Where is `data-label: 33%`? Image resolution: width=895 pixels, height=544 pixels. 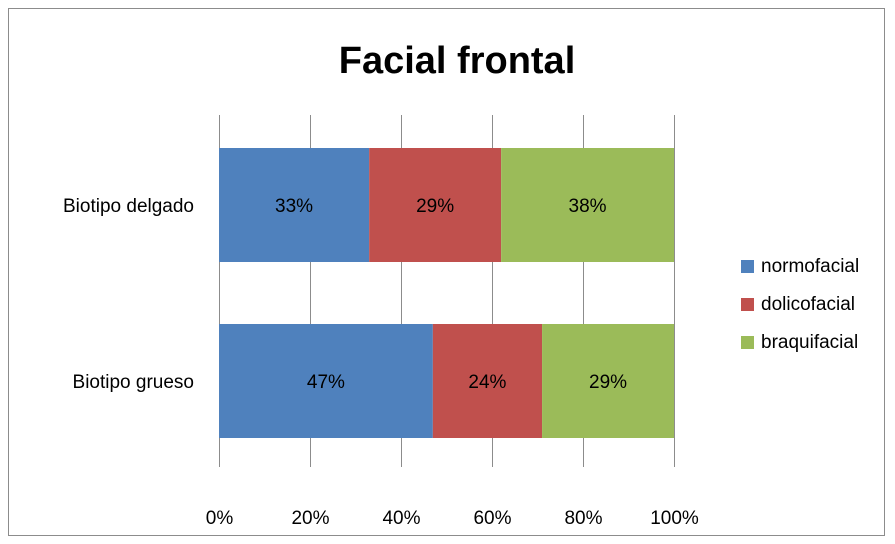 data-label: 33% is located at coordinates (294, 206).